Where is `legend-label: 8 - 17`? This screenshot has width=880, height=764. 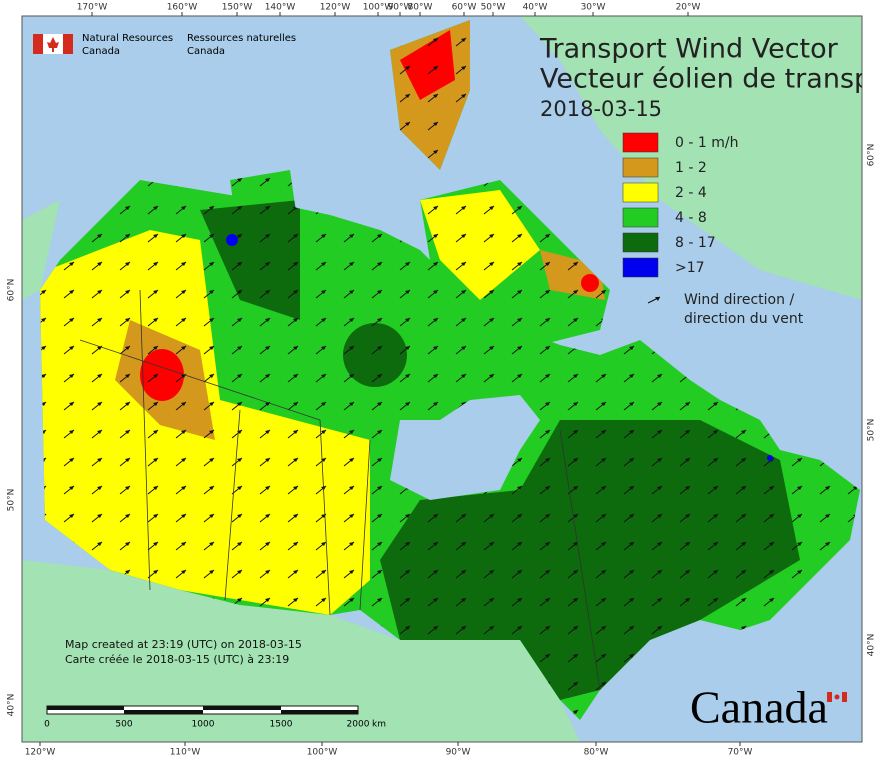 legend-label: 8 - 17 is located at coordinates (695, 243).